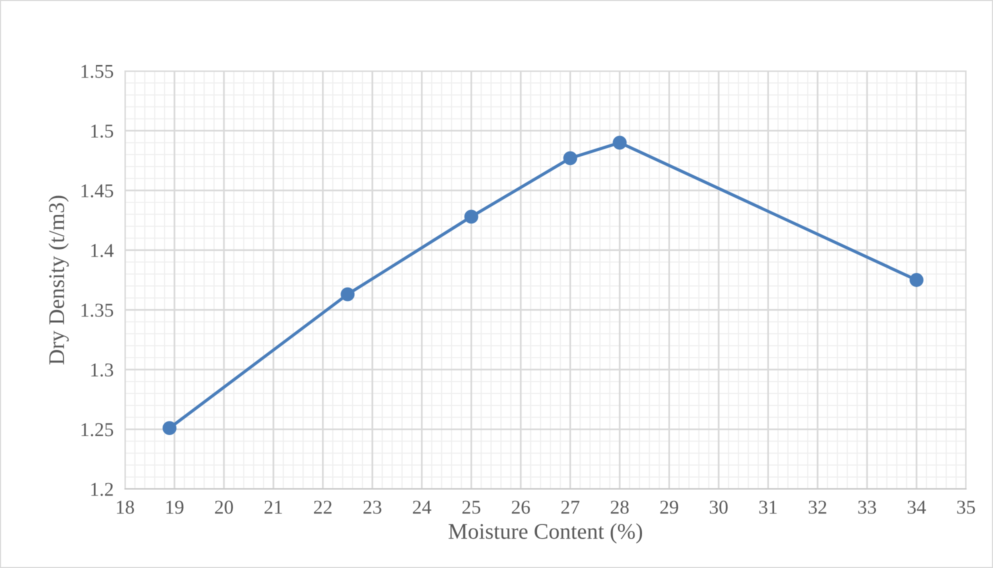 The image size is (993, 568). What do you see at coordinates (98, 310) in the screenshot?
I see `y-tick-label: 1.35` at bounding box center [98, 310].